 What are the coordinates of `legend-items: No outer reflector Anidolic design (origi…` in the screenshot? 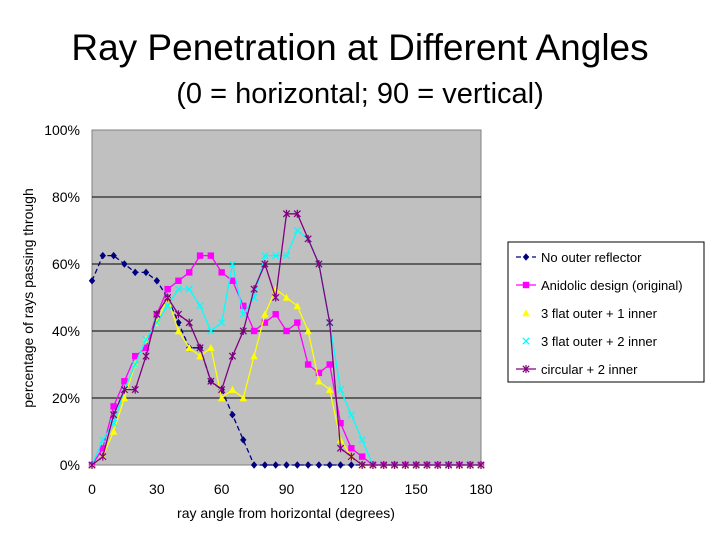 It's located at (599, 313).